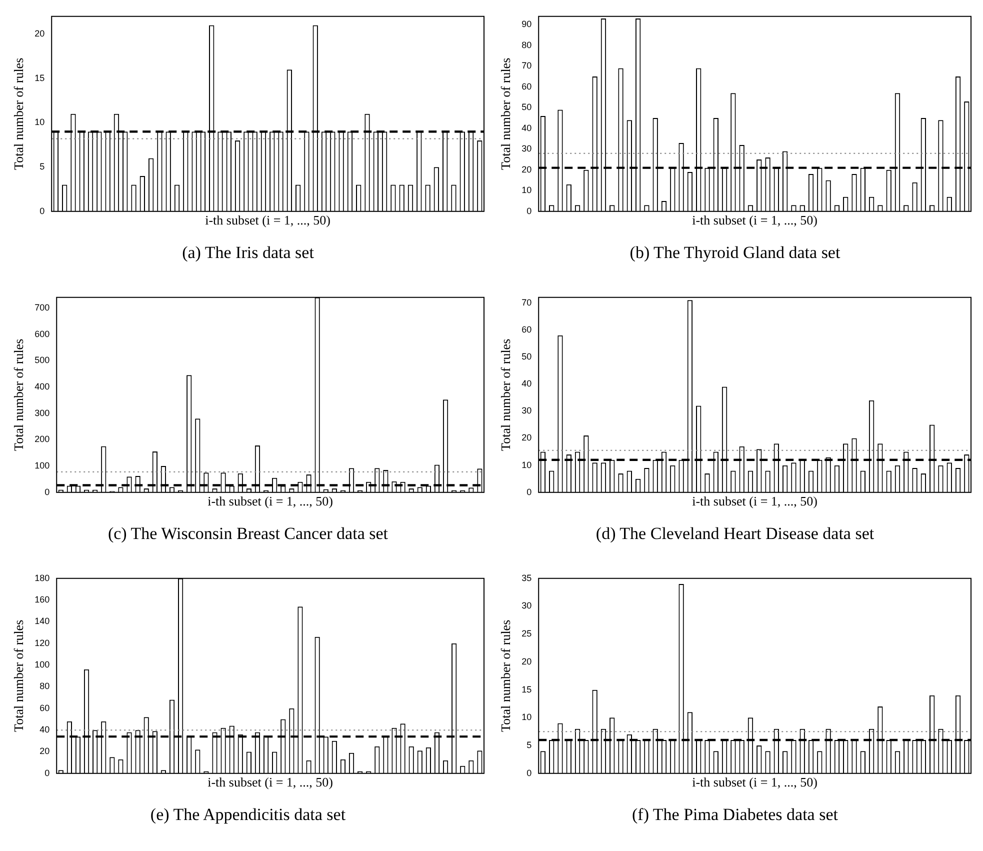 Image resolution: width=983 pixels, height=851 pixels. I want to click on text: (c) The Wisconsin Breast Cancer data set, so click(248, 534).